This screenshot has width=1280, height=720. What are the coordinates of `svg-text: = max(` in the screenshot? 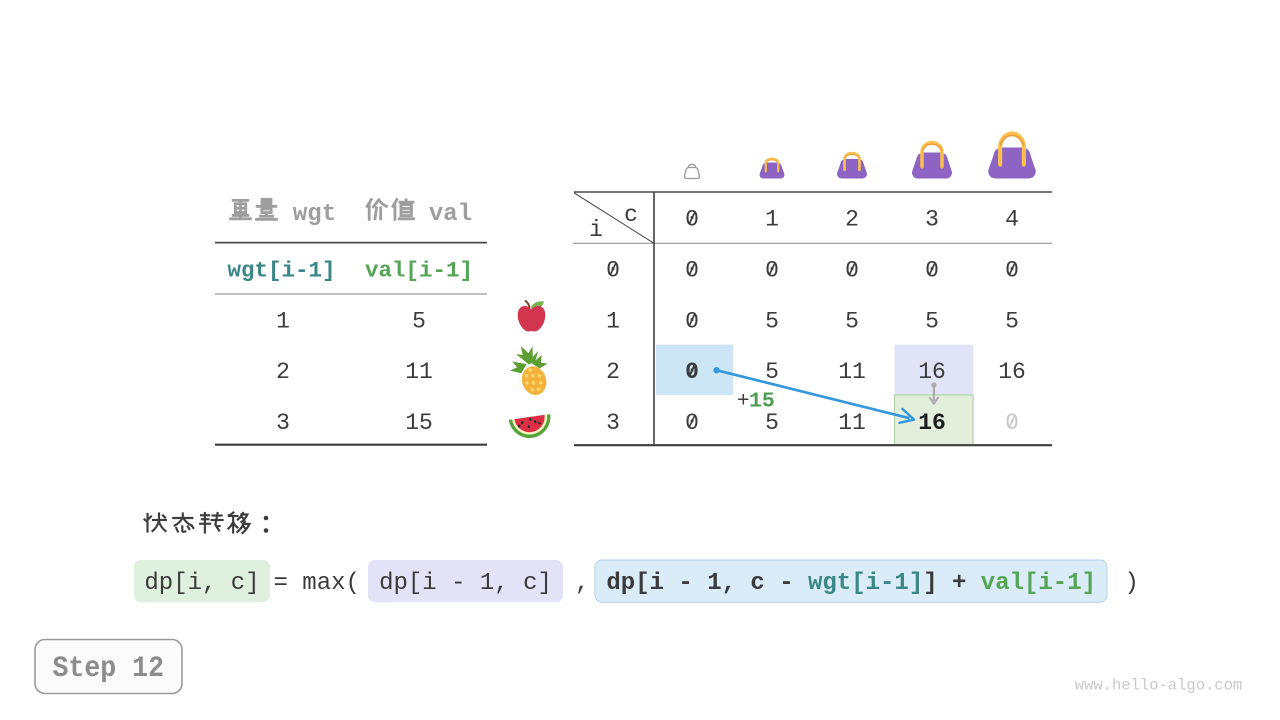 It's located at (317, 583).